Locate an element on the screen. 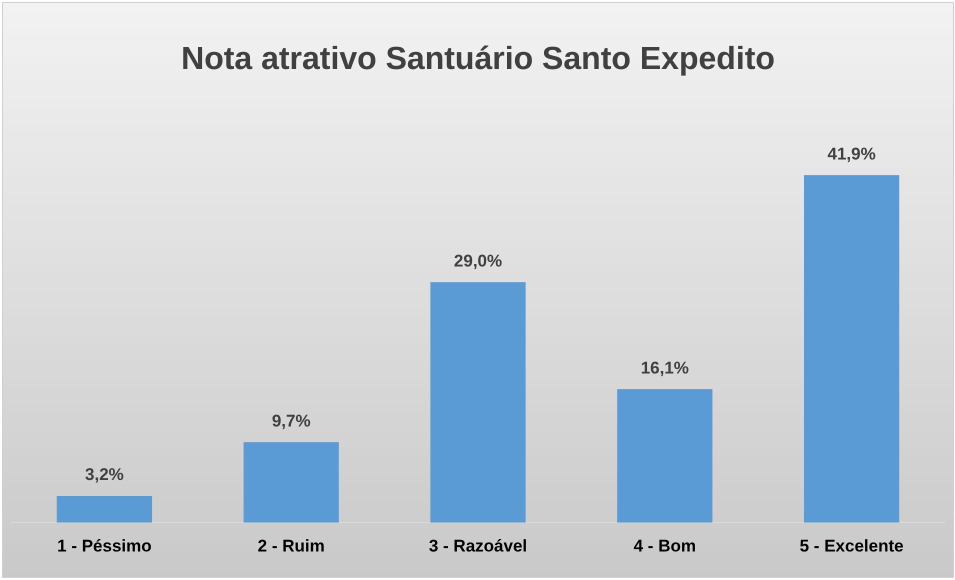 This screenshot has width=955, height=580. data-label: 9,7% is located at coordinates (291, 420).